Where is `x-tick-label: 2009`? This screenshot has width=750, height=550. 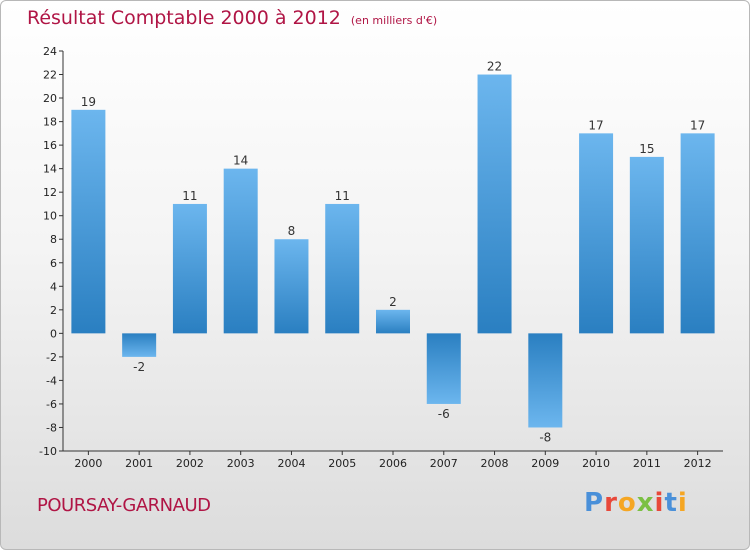
x-tick-label: 2009 is located at coordinates (545, 463).